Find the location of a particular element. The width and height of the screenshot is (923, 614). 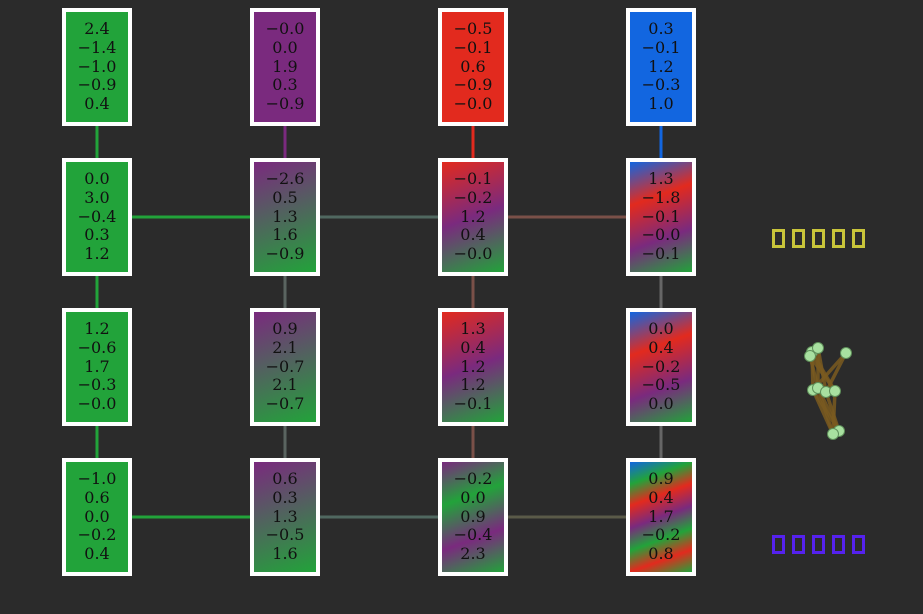

matrix-cell: 0.9 2.1 −0.7 2.1 −0.7 is located at coordinates (285, 367).